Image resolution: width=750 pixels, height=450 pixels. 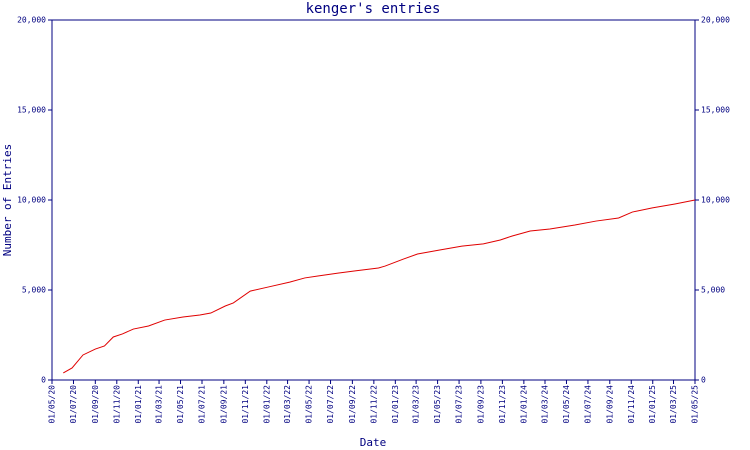 What do you see at coordinates (631, 404) in the screenshot?
I see `x-tick-label: 01/11/24` at bounding box center [631, 404].